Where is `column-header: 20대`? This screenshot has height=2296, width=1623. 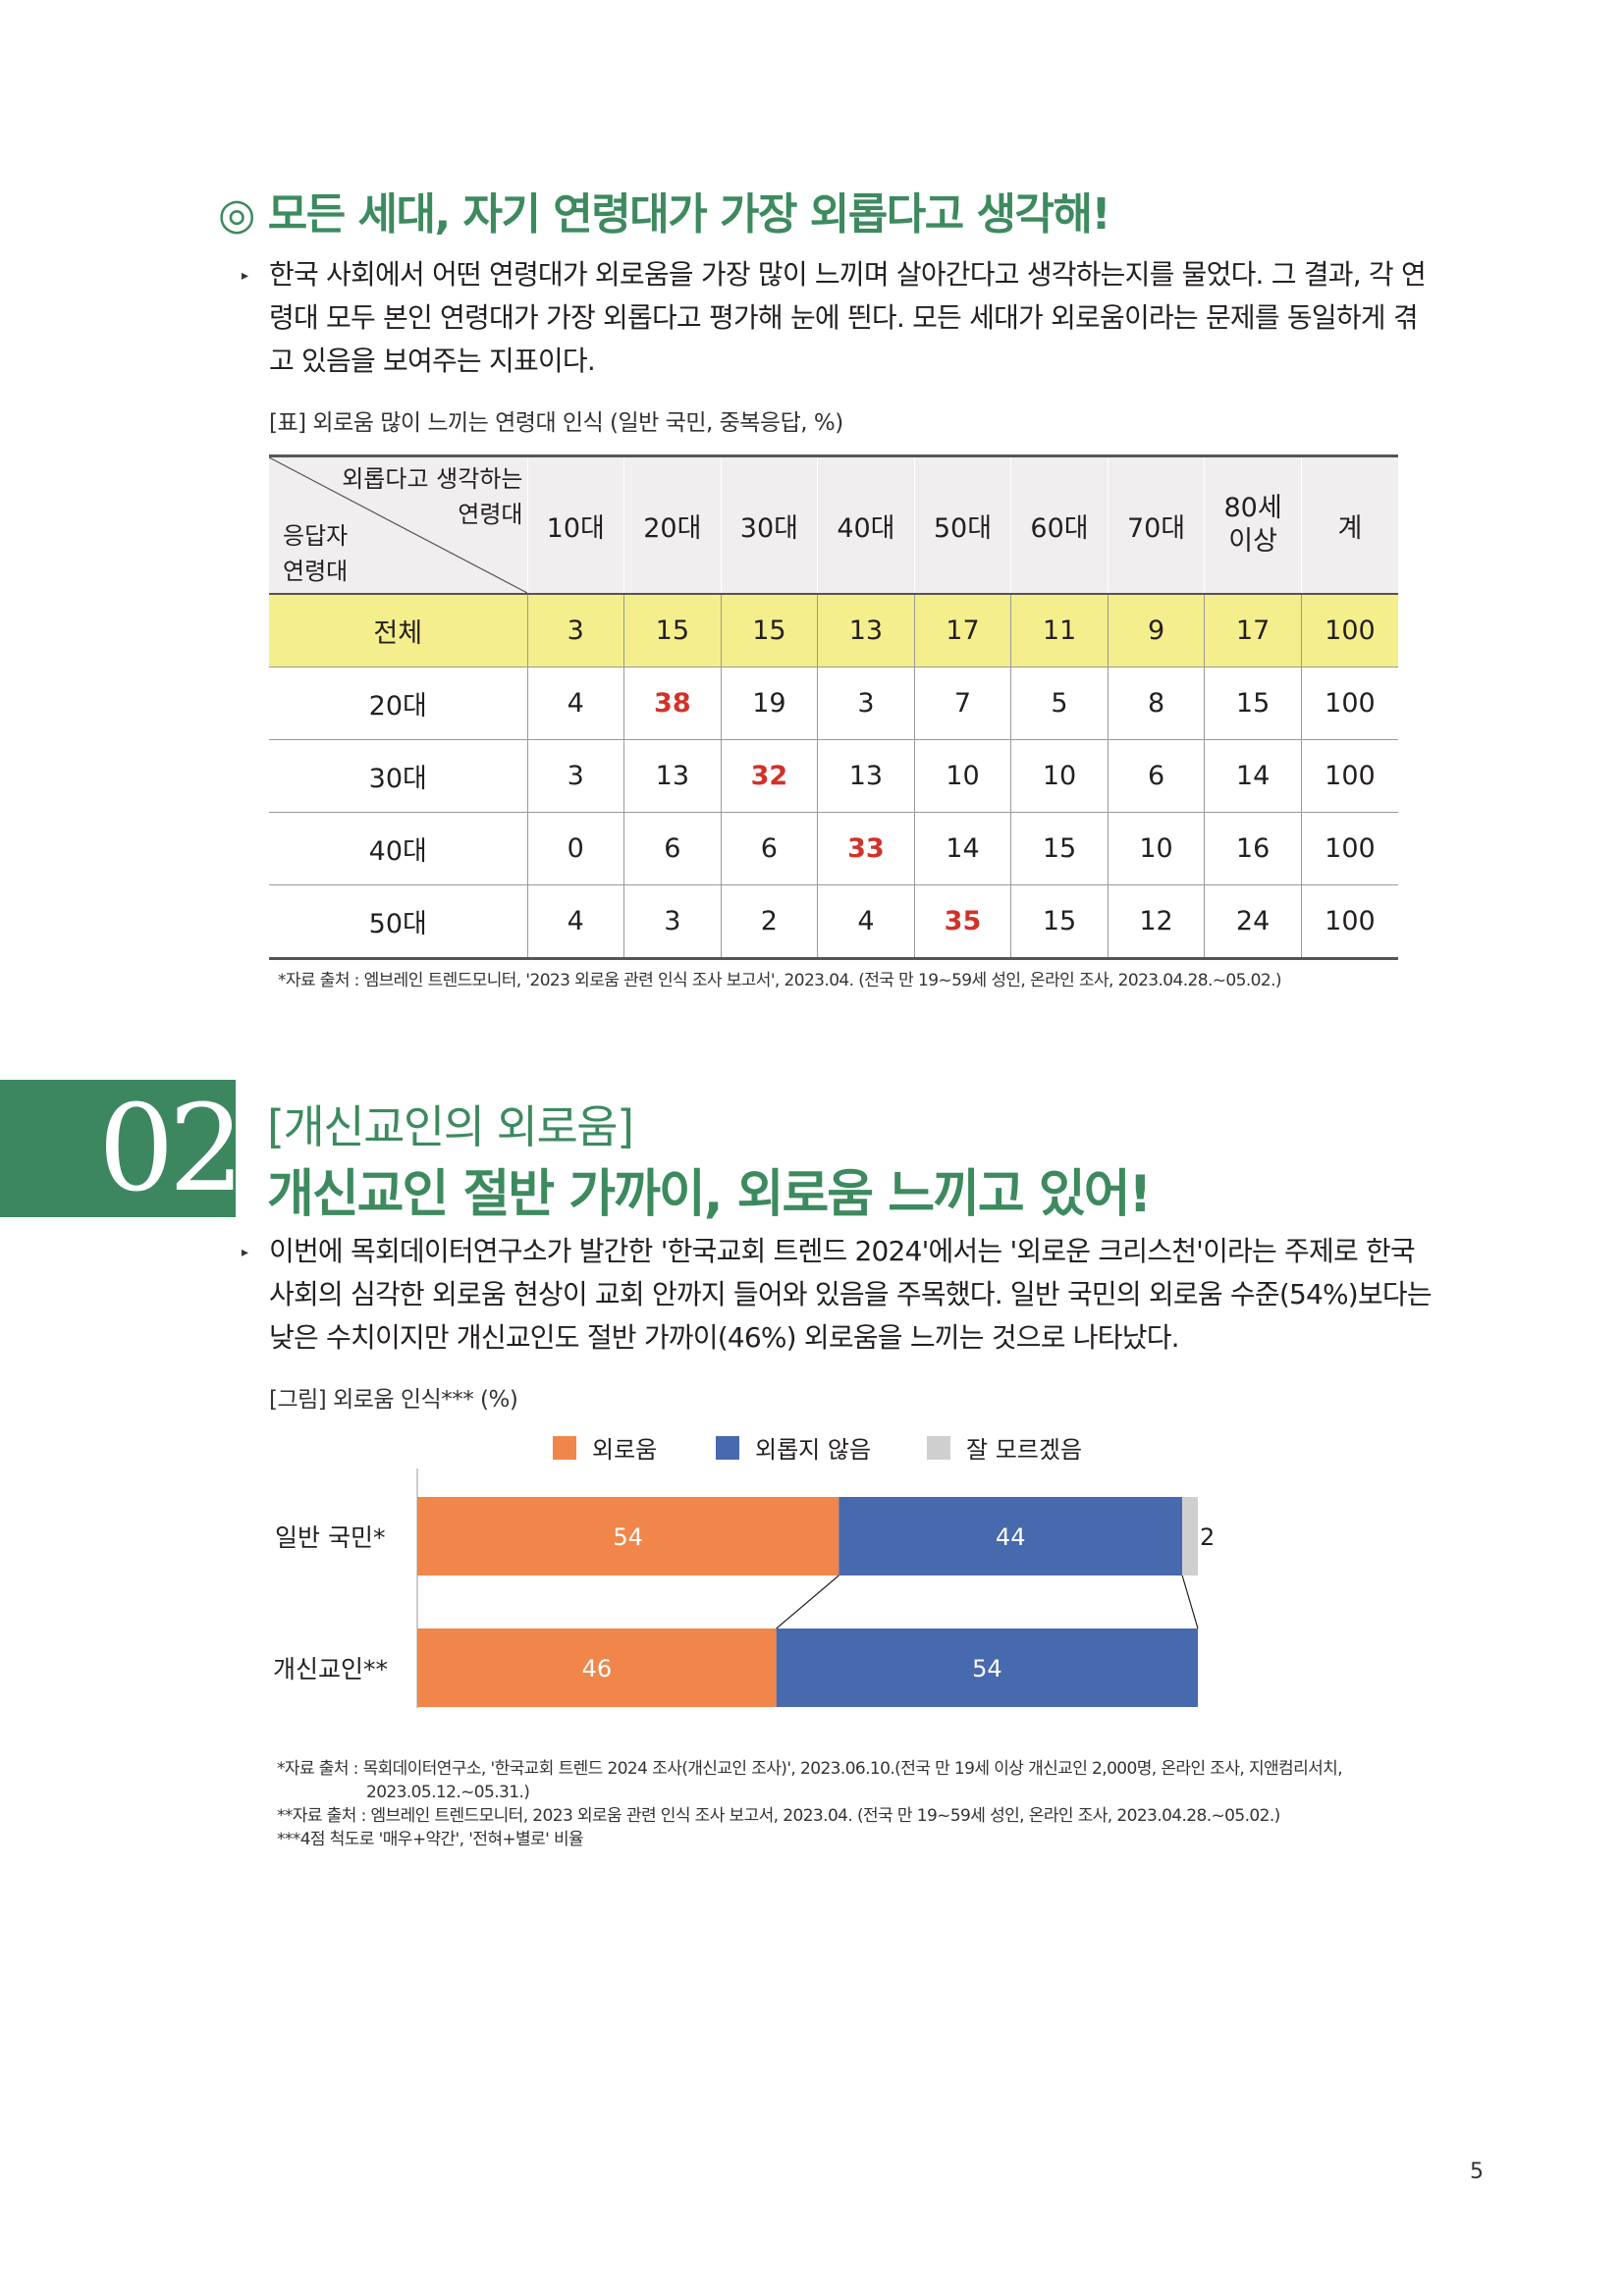
column-header: 20대 is located at coordinates (672, 524).